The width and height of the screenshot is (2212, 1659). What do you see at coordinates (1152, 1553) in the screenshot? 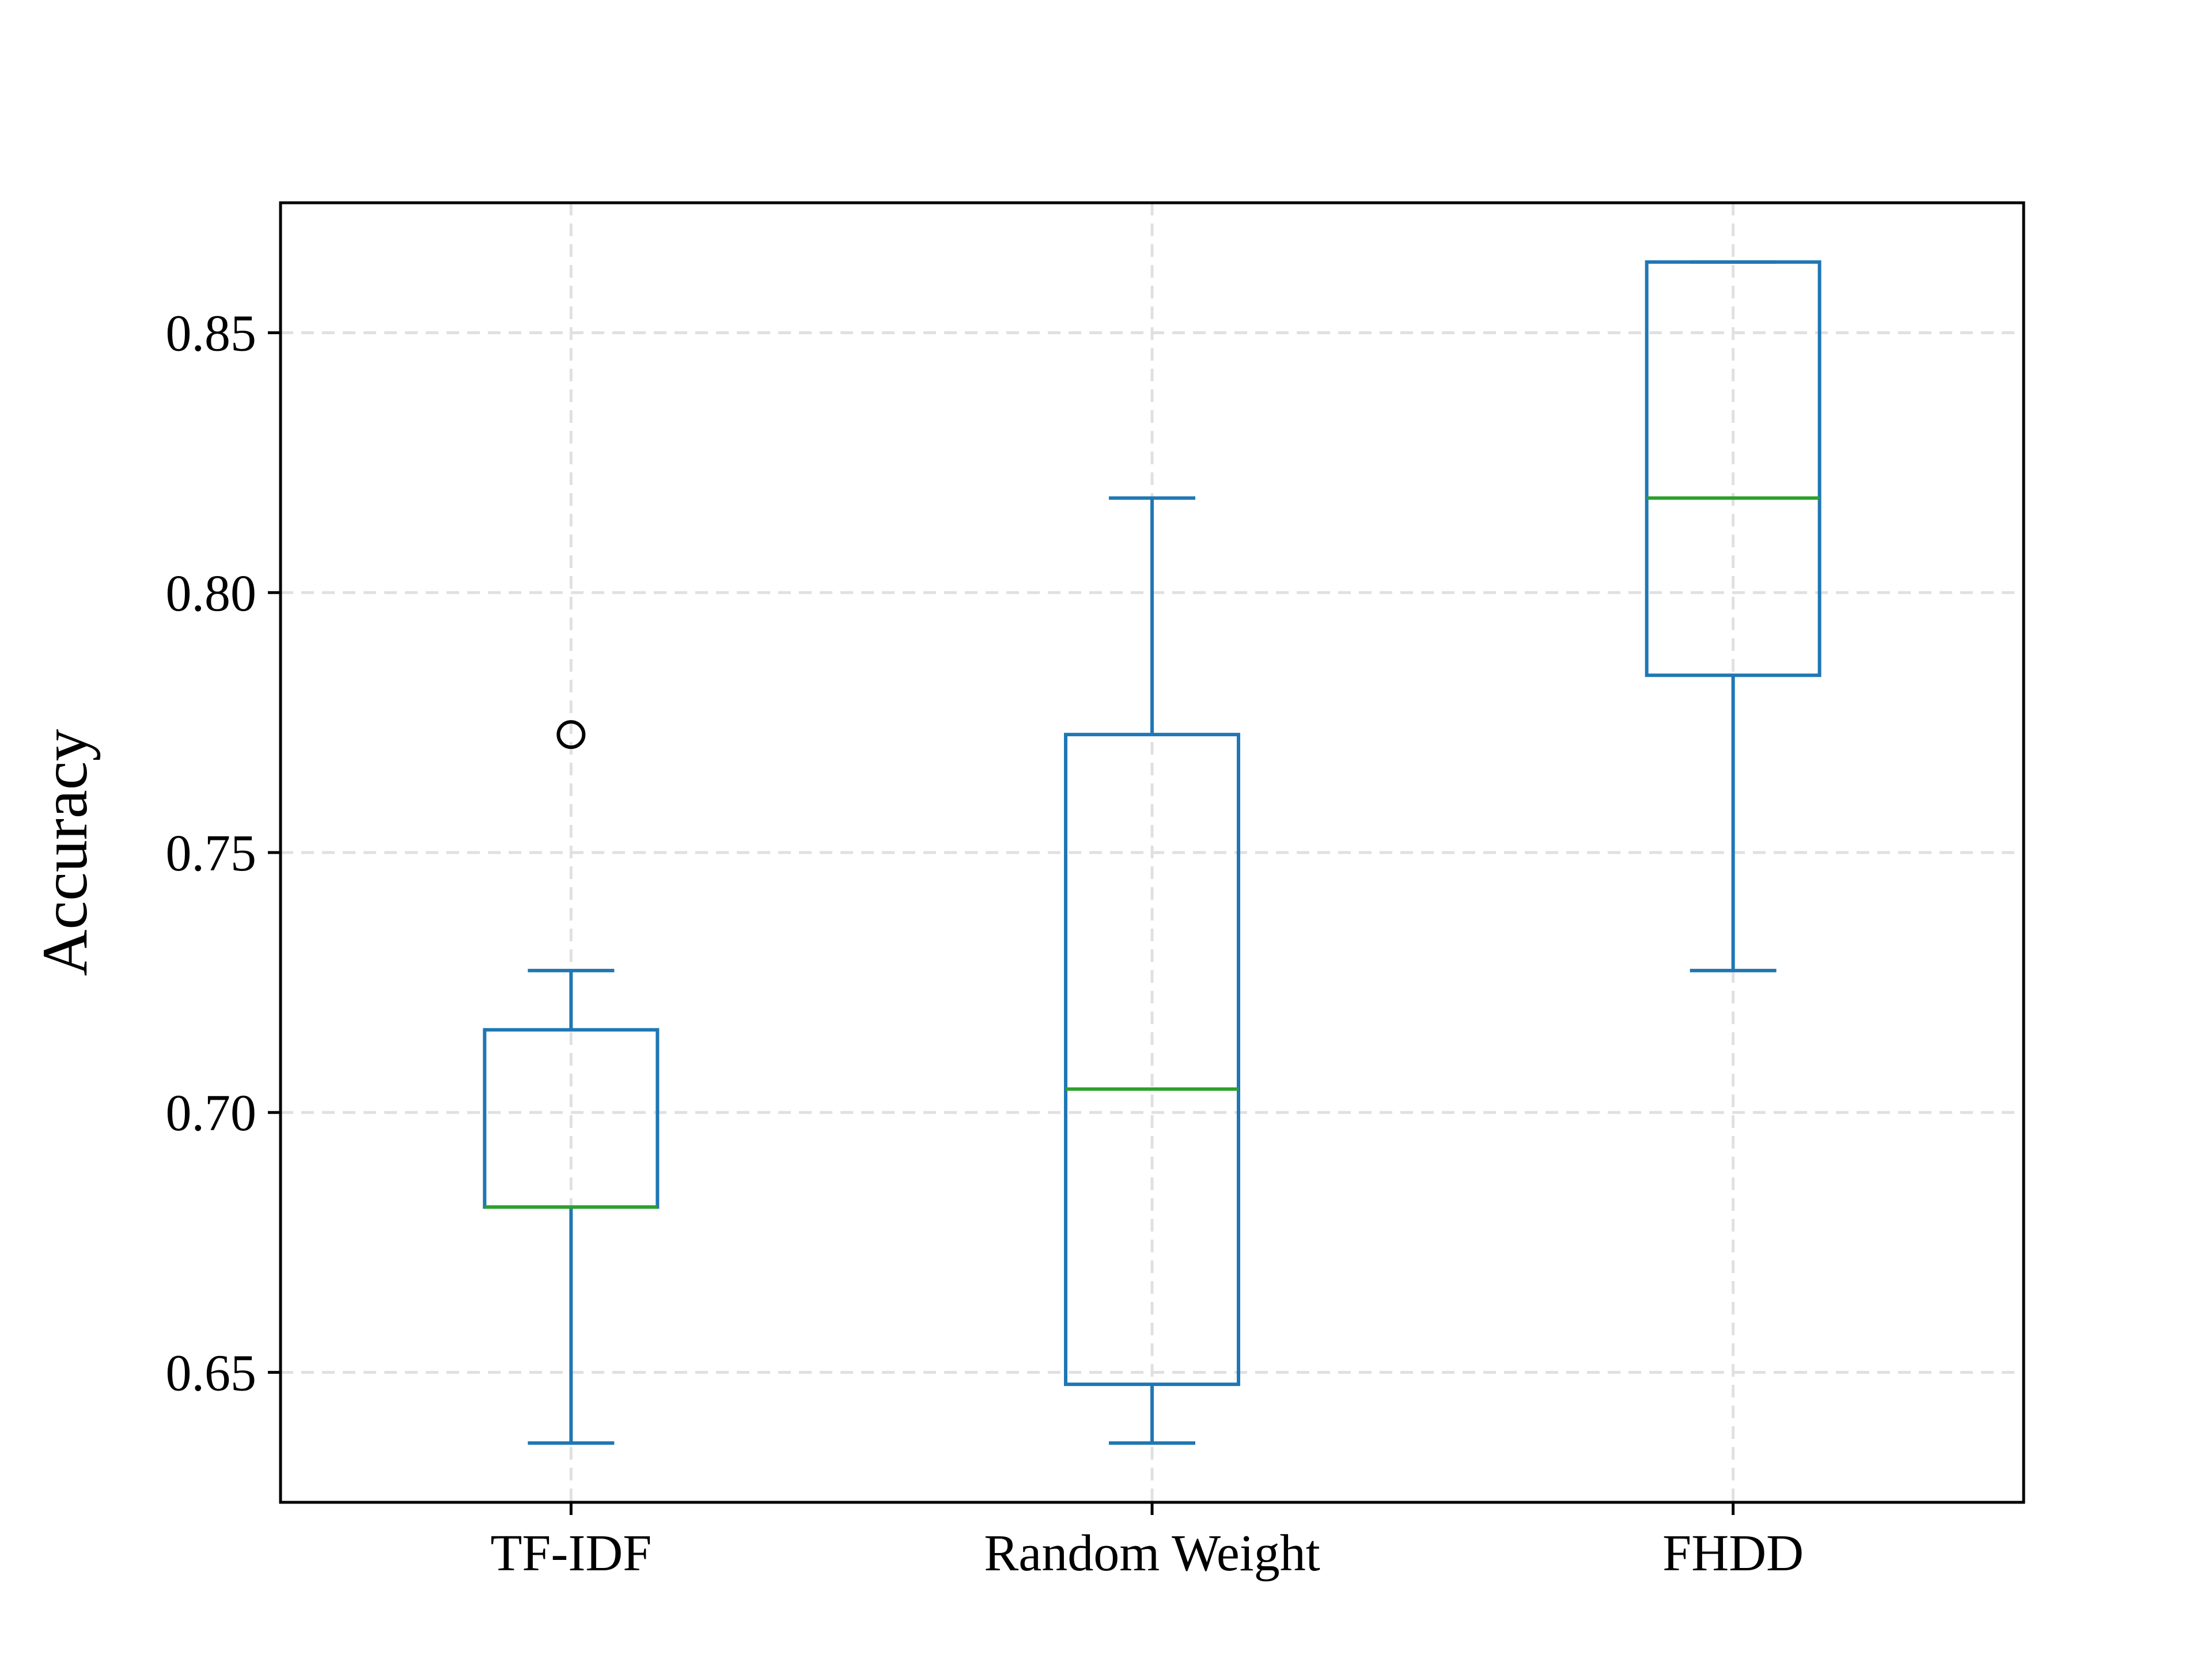
I see `x-tick-label: Random Weight` at bounding box center [1152, 1553].